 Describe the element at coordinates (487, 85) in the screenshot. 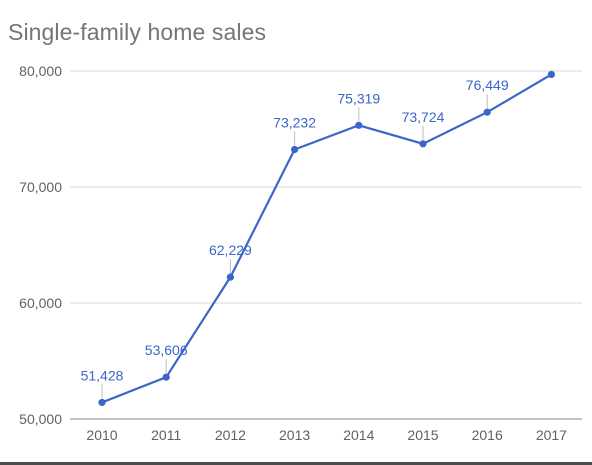

I see `data-label: 76,449` at that location.